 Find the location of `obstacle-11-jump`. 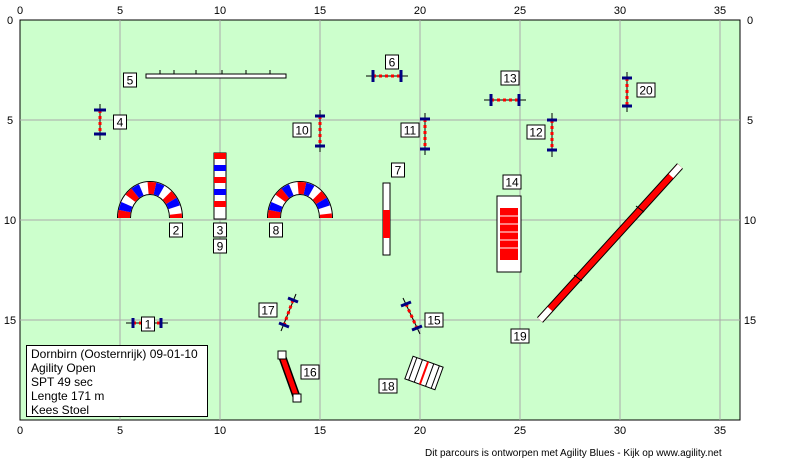

obstacle-11-jump is located at coordinates (425, 134).